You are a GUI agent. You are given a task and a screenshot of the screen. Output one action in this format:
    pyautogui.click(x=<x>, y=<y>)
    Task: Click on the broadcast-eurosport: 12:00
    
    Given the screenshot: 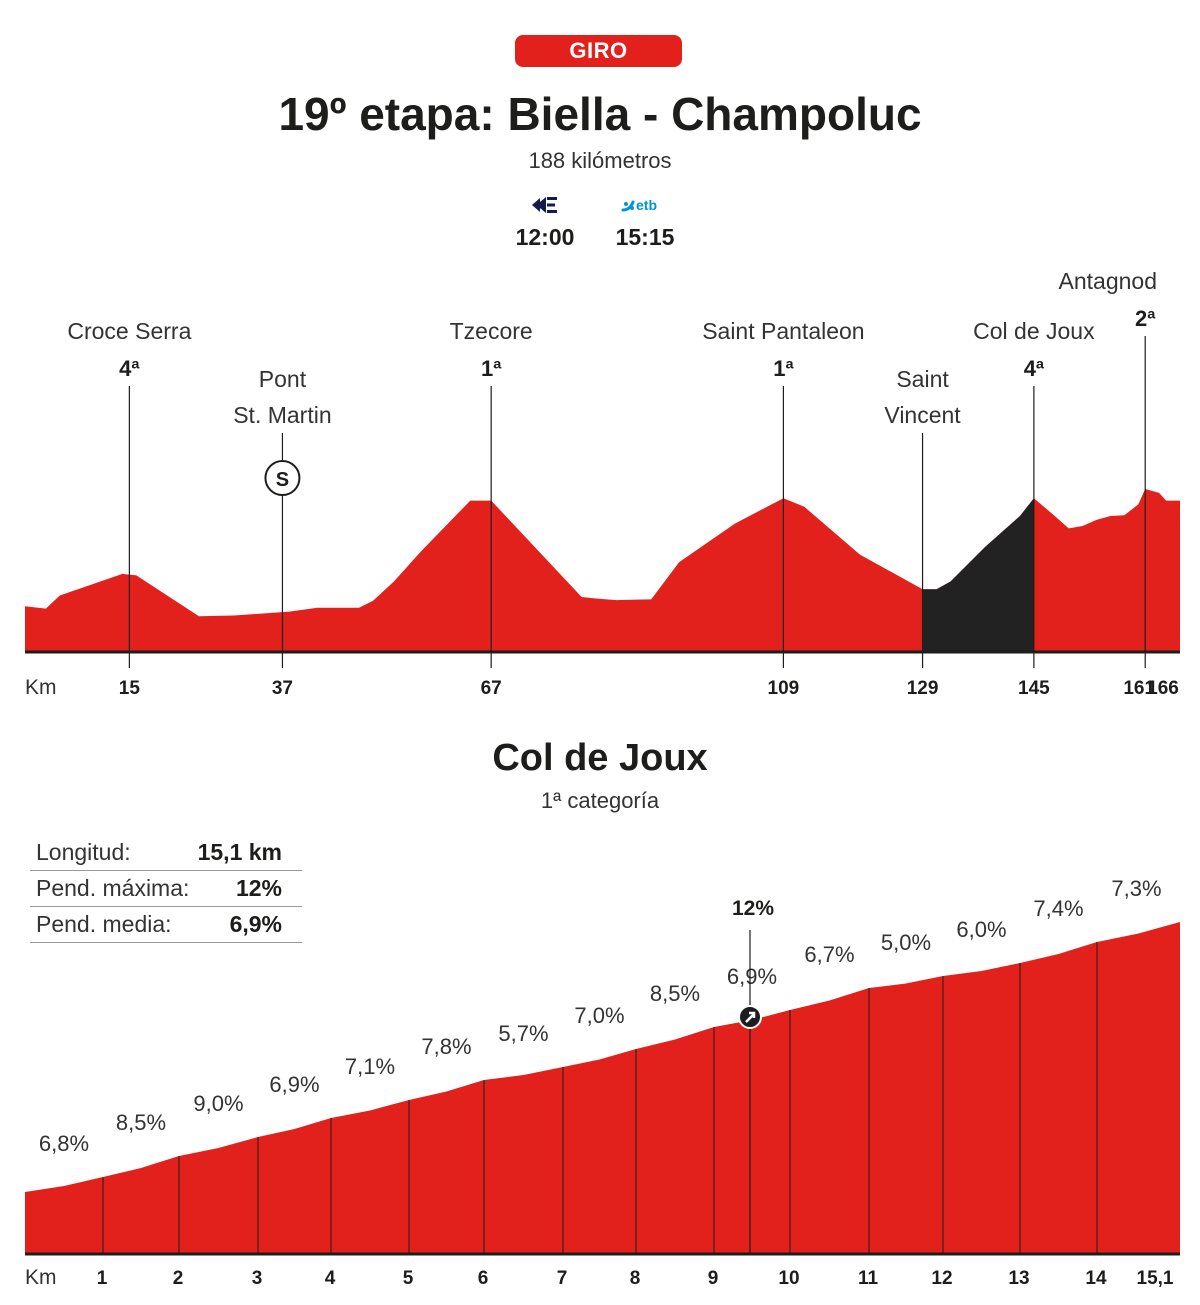 What is the action you would take?
    pyautogui.click(x=545, y=222)
    